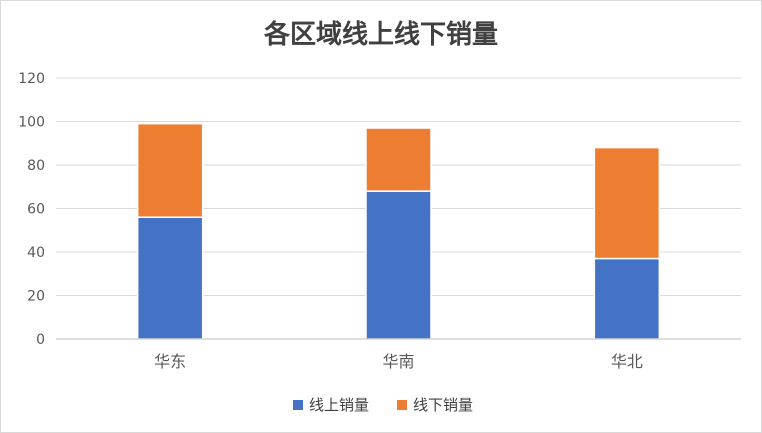 The image size is (762, 433). Describe the element at coordinates (380, 34) in the screenshot. I see `chart-title: 各区域线上线下销量` at that location.